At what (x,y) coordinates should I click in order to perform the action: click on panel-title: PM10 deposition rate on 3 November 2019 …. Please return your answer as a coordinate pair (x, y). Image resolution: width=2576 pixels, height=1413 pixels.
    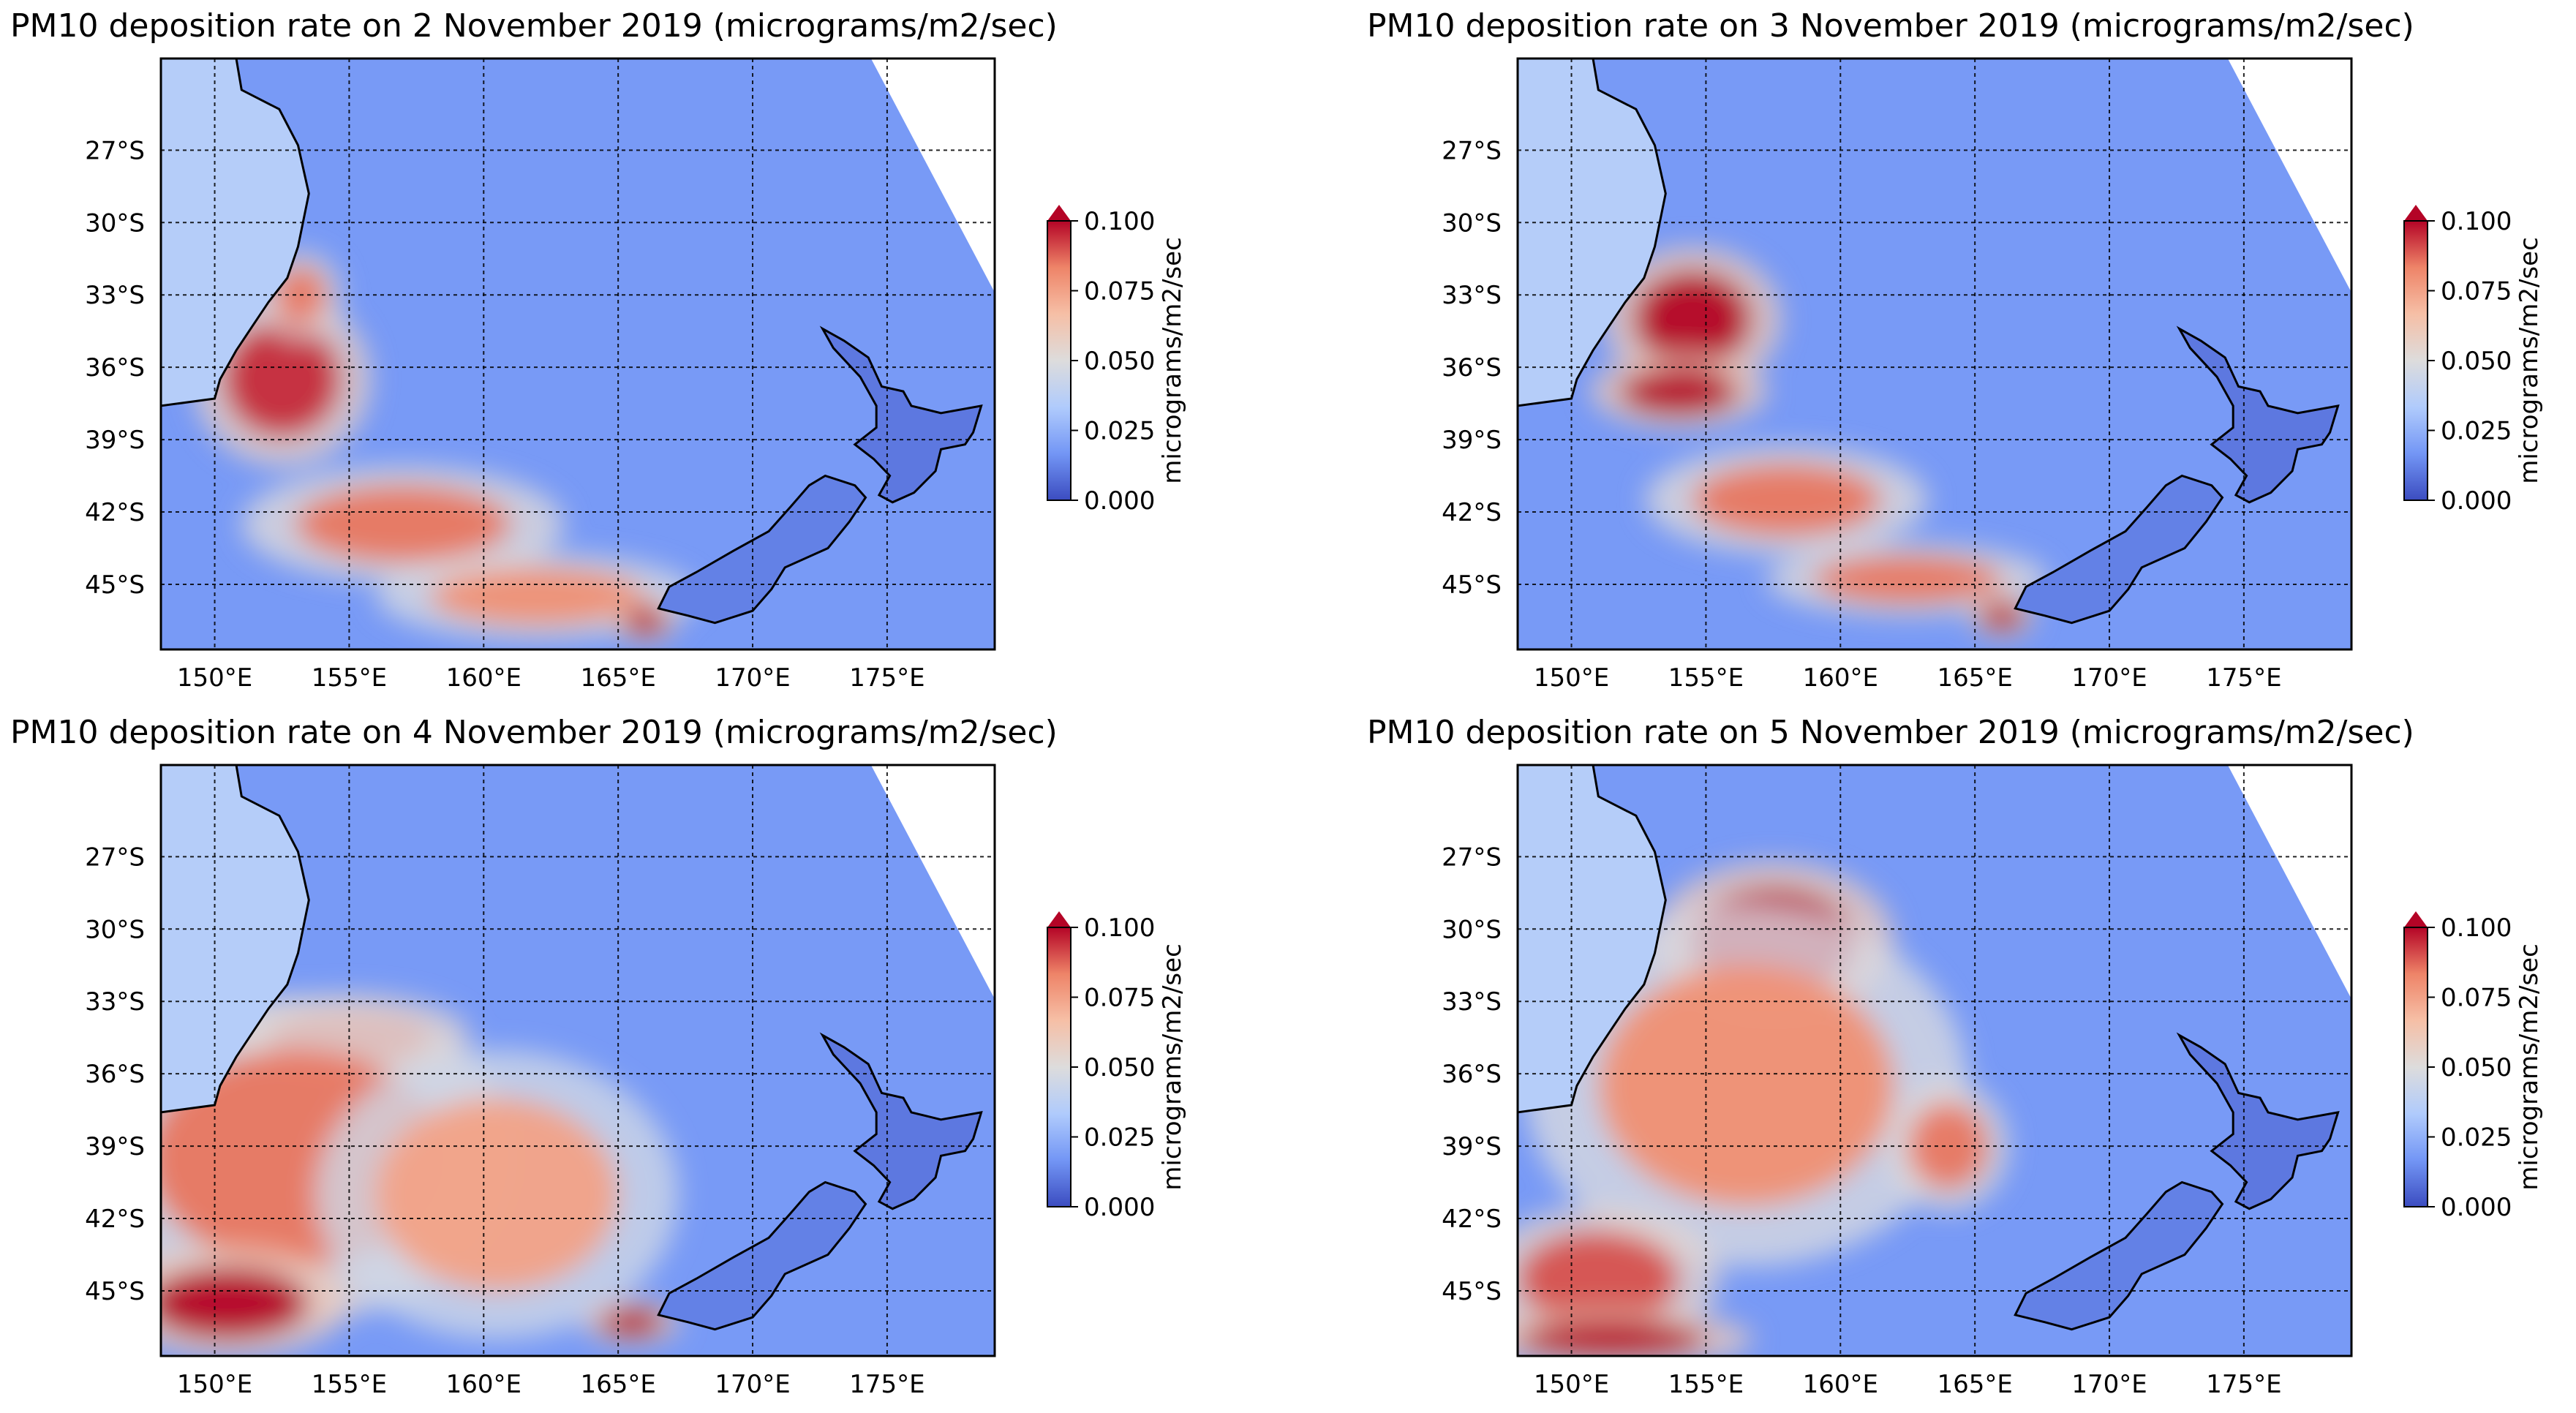
    Looking at the image, I should click on (1890, 26).